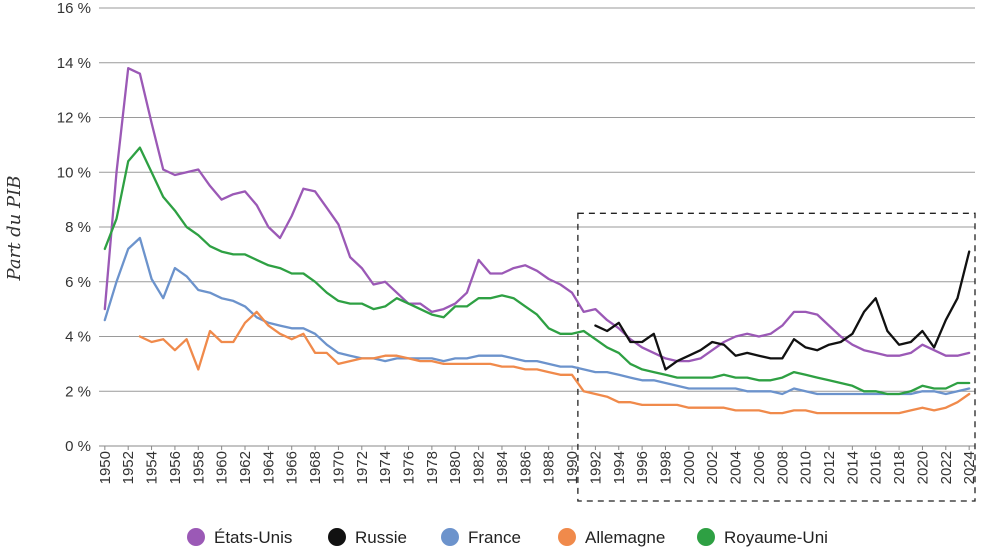 The width and height of the screenshot is (1000, 553). Describe the element at coordinates (899, 467) in the screenshot. I see `x-tick-label: 2018` at that location.